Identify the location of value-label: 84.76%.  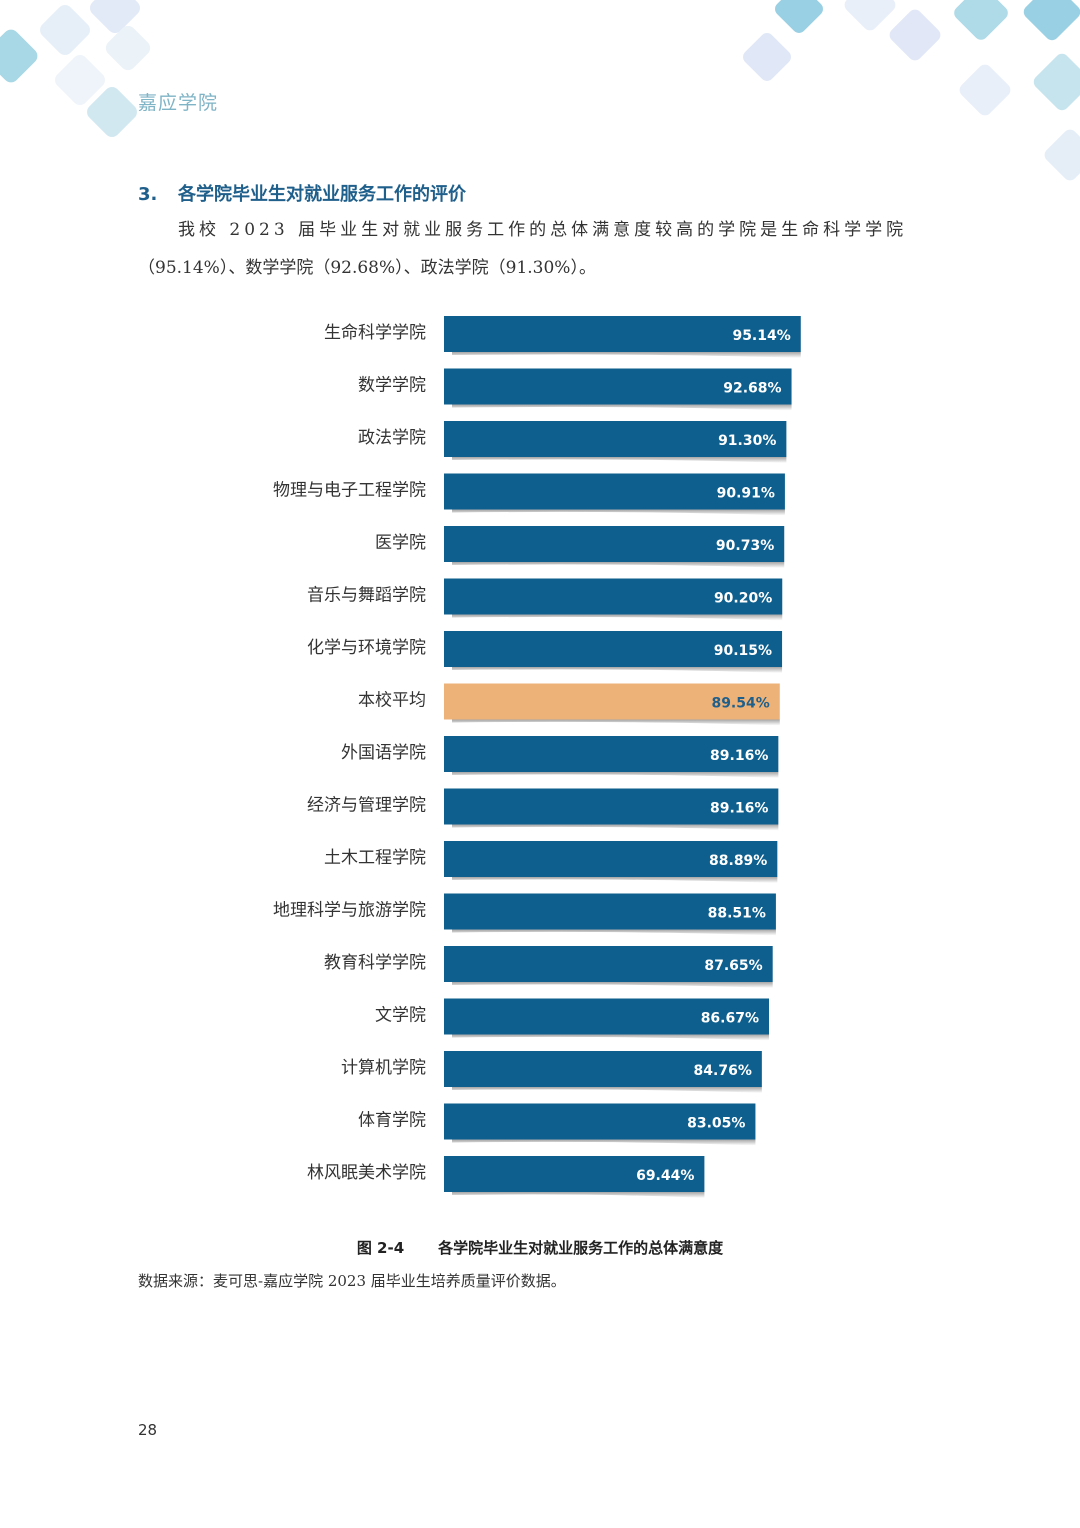
(723, 1071).